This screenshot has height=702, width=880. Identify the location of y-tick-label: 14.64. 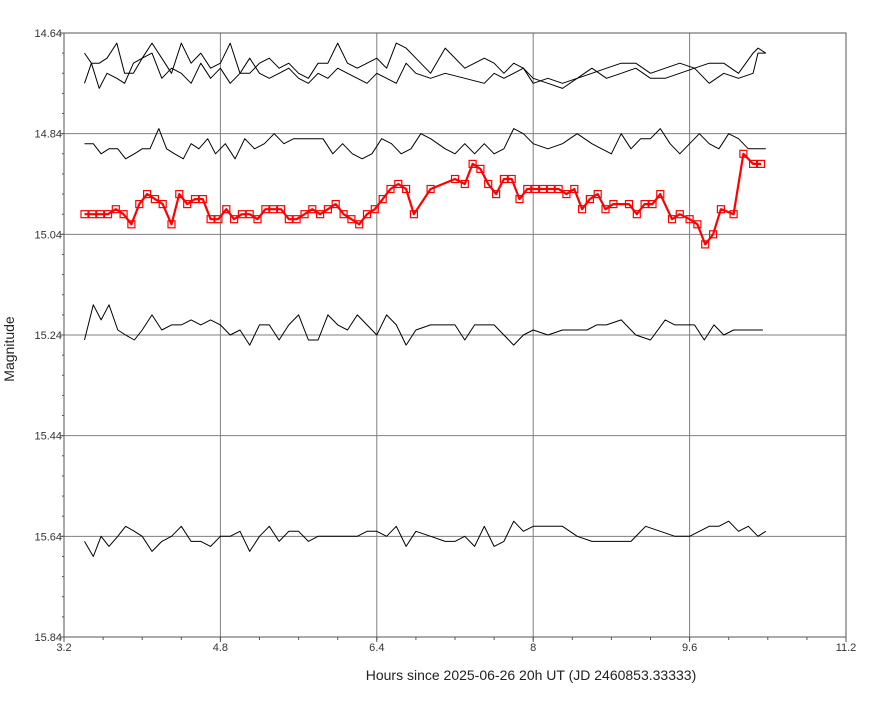
(48, 34).